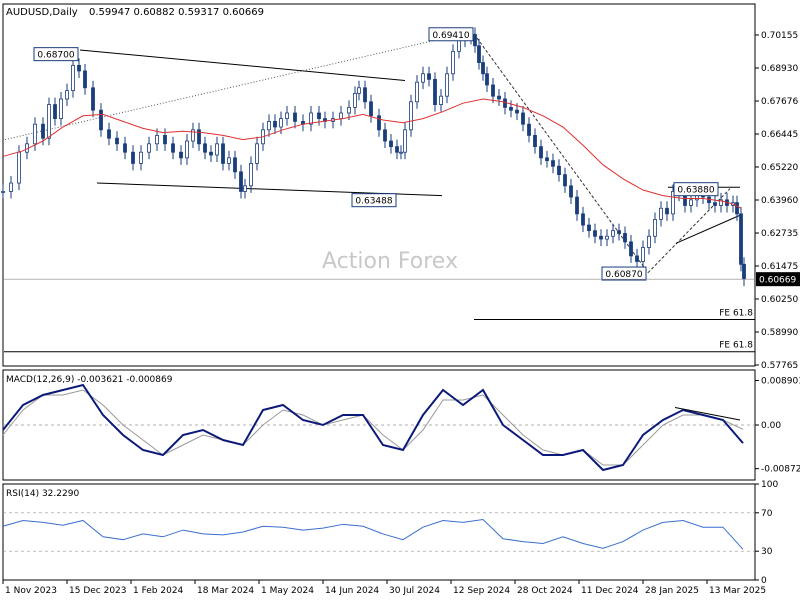  What do you see at coordinates (695, 191) in the screenshot?
I see `price-annotation-label: 0.63880` at bounding box center [695, 191].